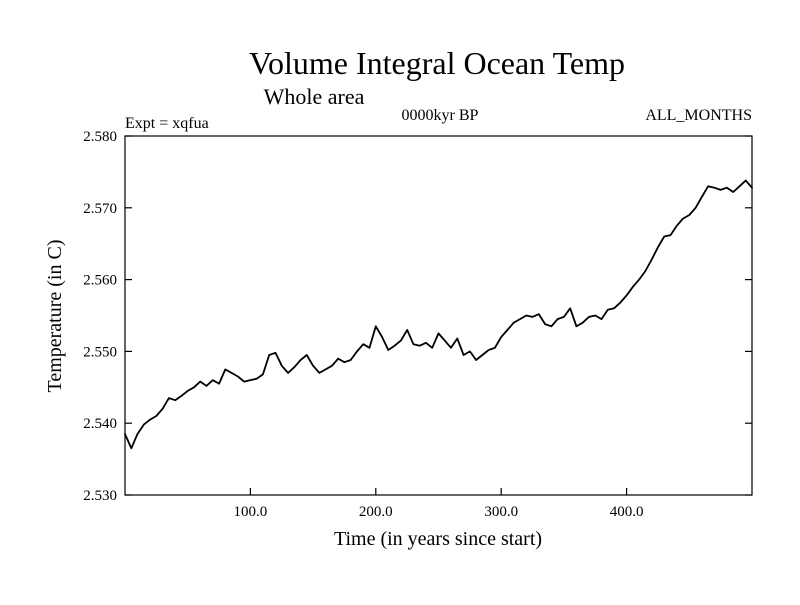 This screenshot has width=800, height=605. Describe the element at coordinates (100, 352) in the screenshot. I see `y-tick-label: 2.550` at that location.